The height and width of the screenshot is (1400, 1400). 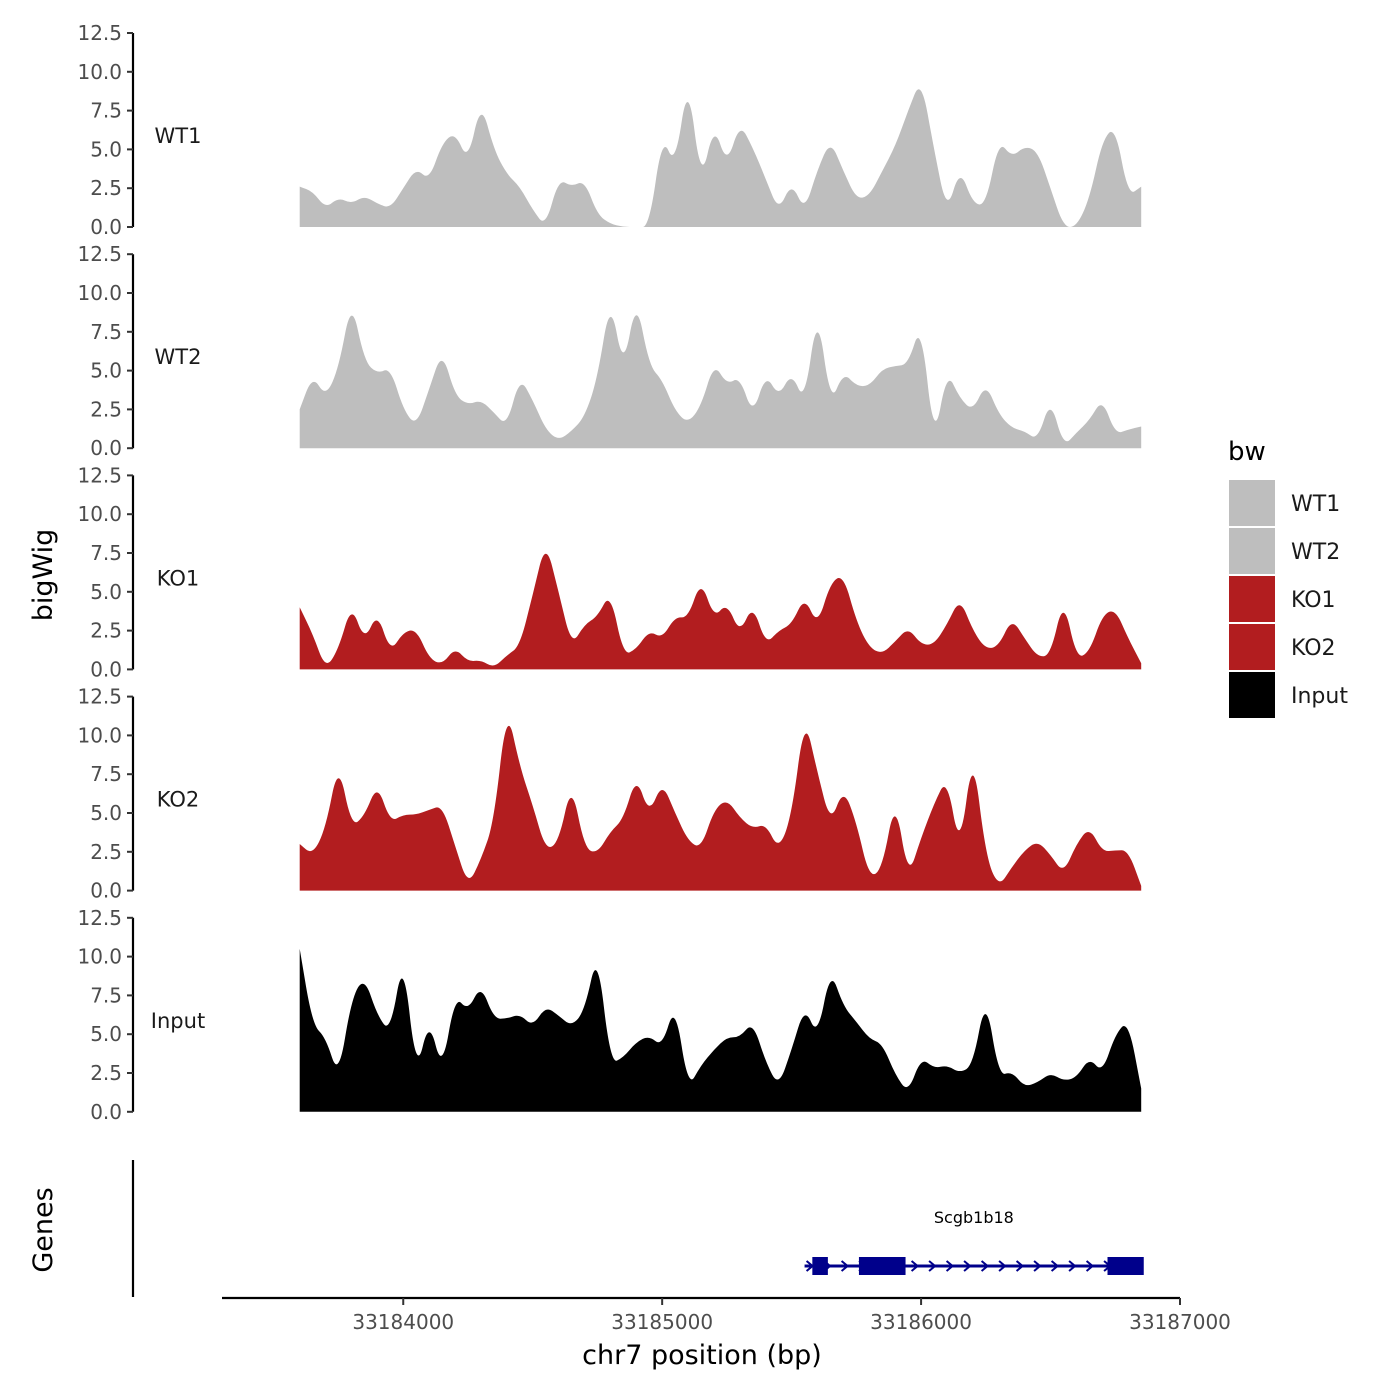 What do you see at coordinates (1247, 452) in the screenshot?
I see `legend-title: bw` at bounding box center [1247, 452].